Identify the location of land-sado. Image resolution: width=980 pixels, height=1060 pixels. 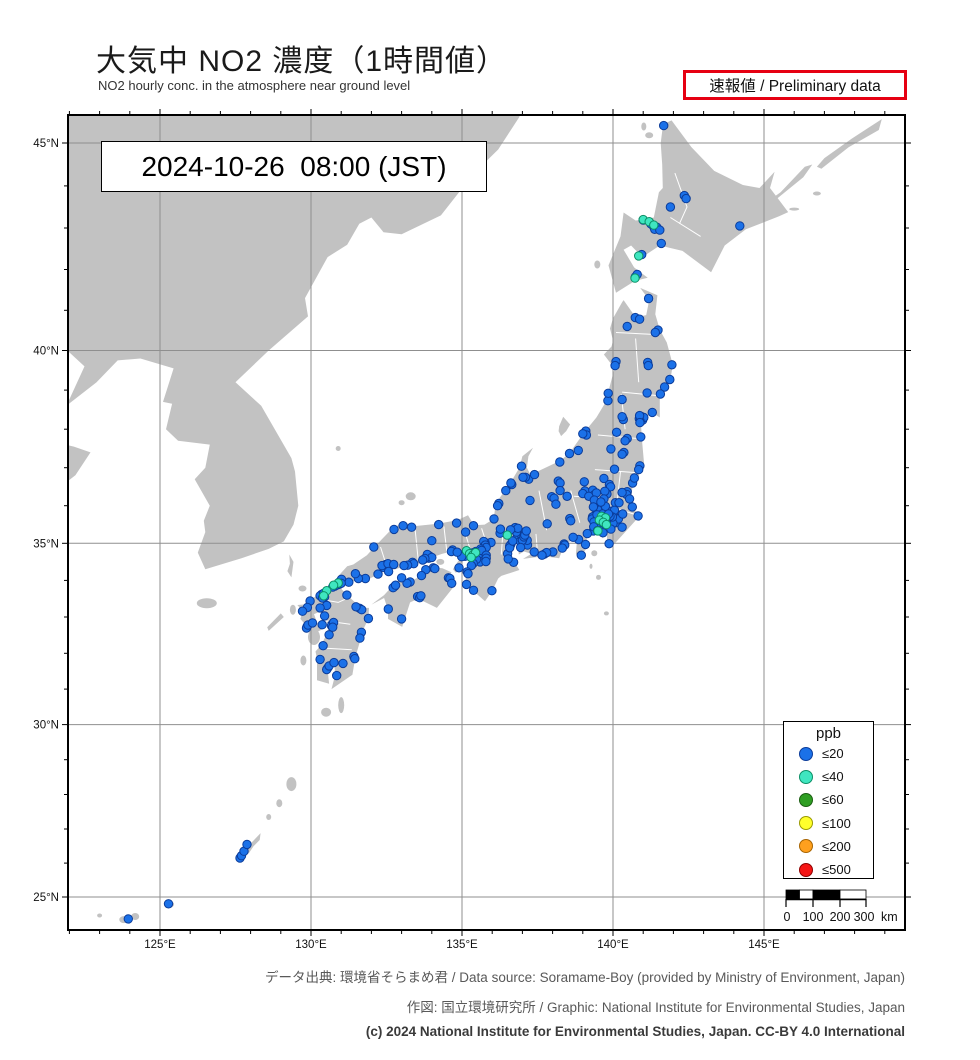
(564, 426).